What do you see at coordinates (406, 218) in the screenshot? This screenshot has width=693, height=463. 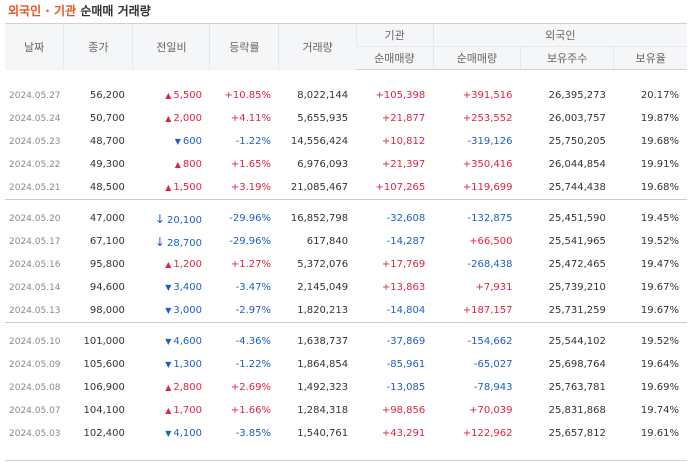 I see `inst-net-cell: -32,608` at bounding box center [406, 218].